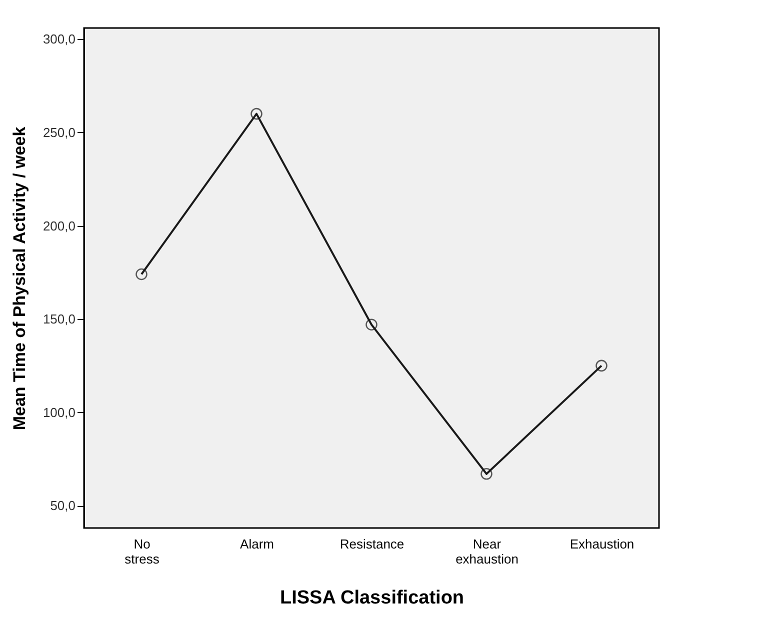  I want to click on x-tick-label: Resistance, so click(372, 544).